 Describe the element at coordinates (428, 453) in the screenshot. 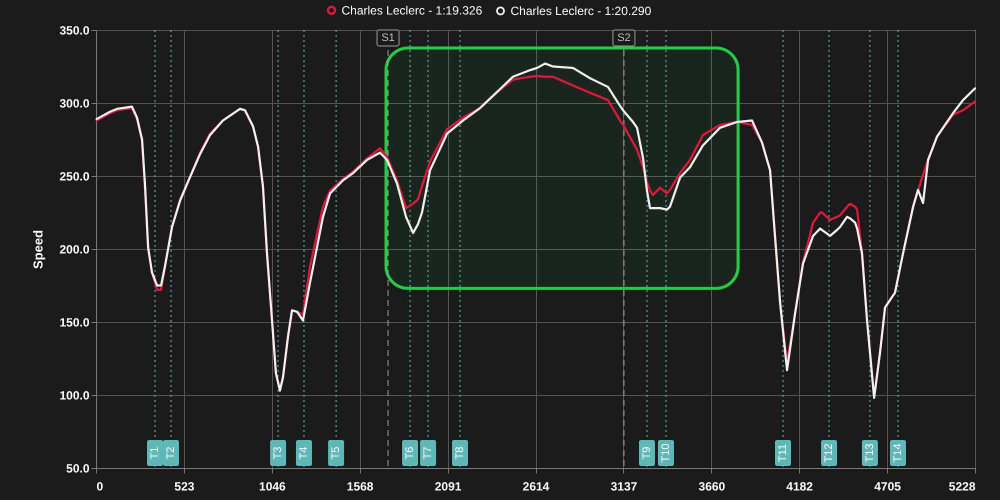

I see `ref-line-label: T7` at that location.